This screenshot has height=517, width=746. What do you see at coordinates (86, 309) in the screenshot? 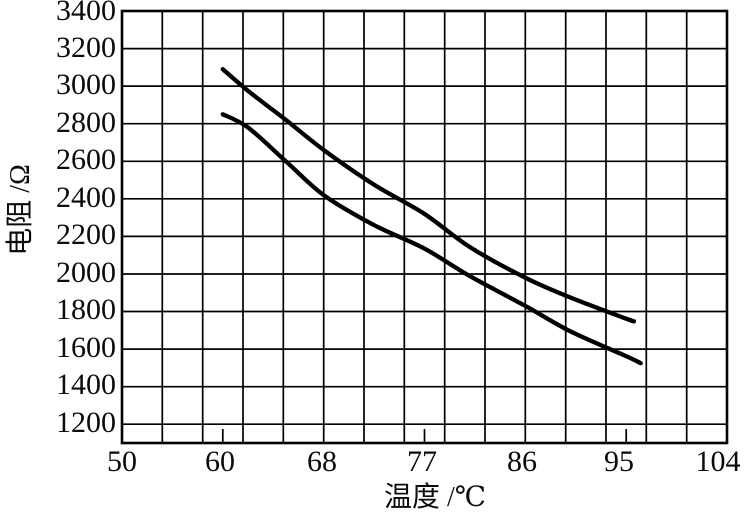
I see `y-tick-label: 1800` at bounding box center [86, 309].